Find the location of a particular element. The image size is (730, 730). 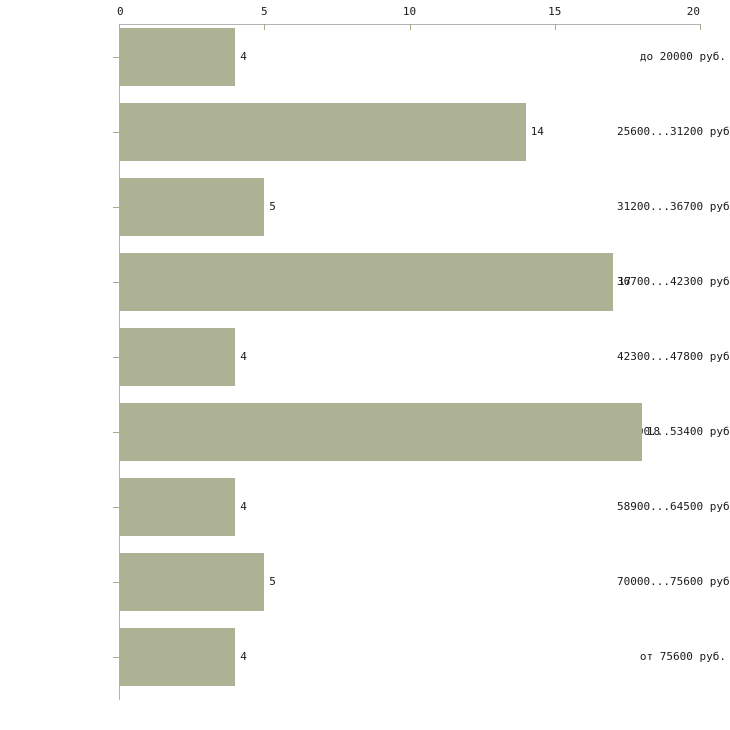

category-label: 36700...42300 руб. is located at coordinates (673, 281).